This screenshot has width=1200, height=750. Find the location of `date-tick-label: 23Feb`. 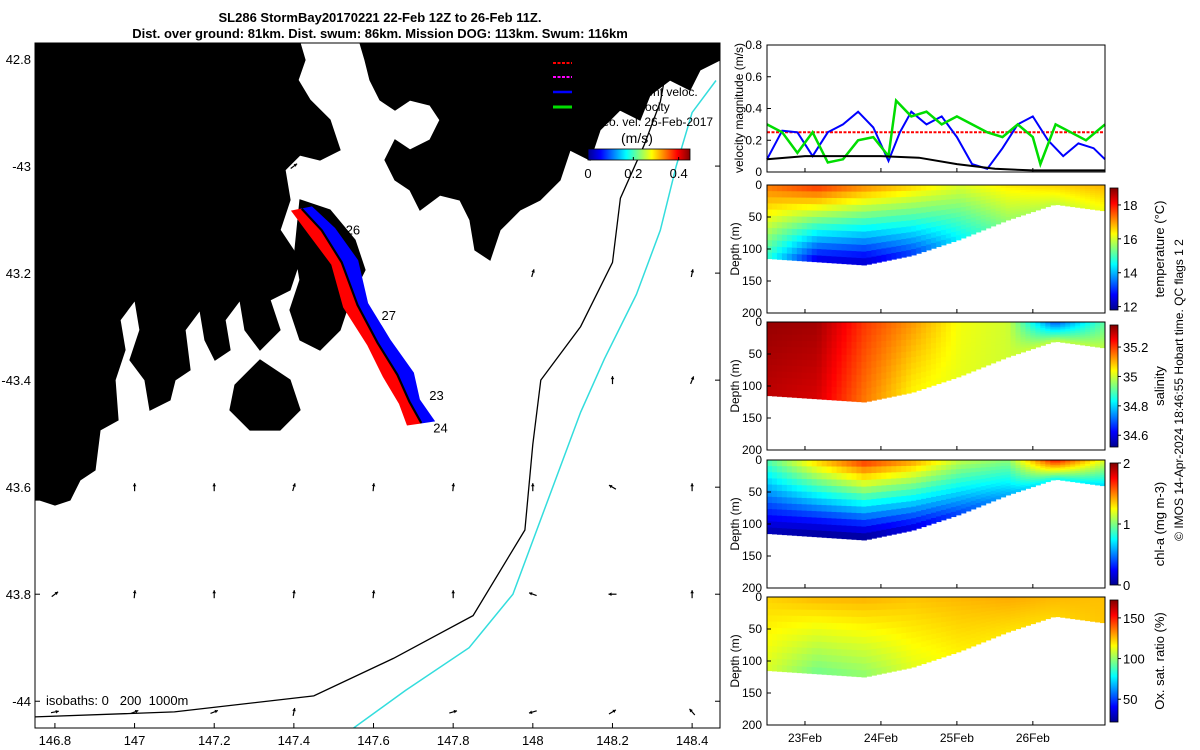

date-tick-label: 23Feb is located at coordinates (805, 738).